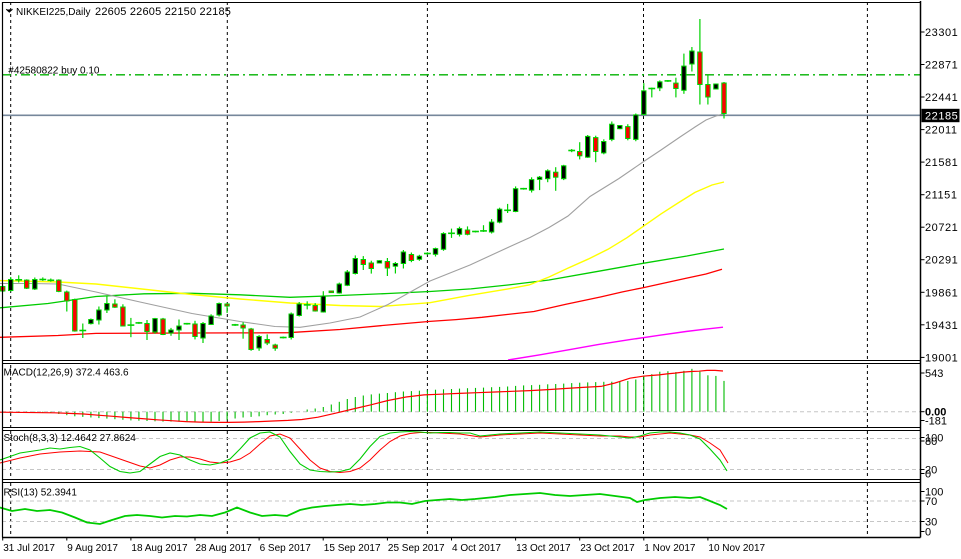 The image size is (961, 559). Describe the element at coordinates (941, 326) in the screenshot. I see `svg-text: 19431` at that location.